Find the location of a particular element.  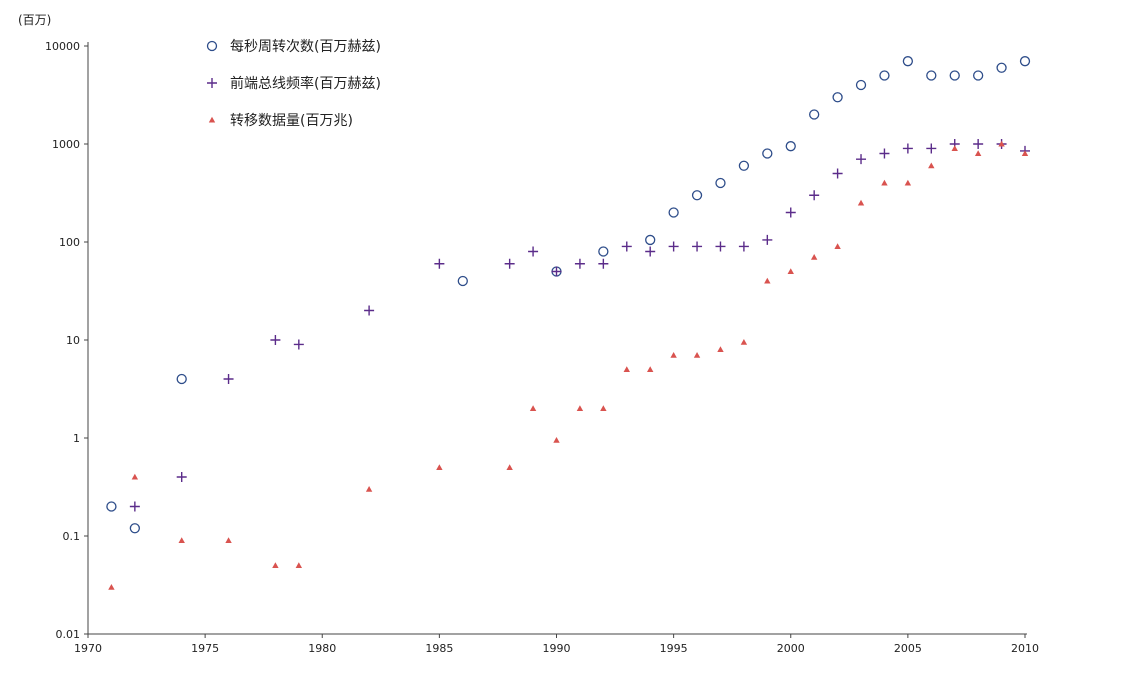

x-tick-label: 2010 is located at coordinates (1025, 648).